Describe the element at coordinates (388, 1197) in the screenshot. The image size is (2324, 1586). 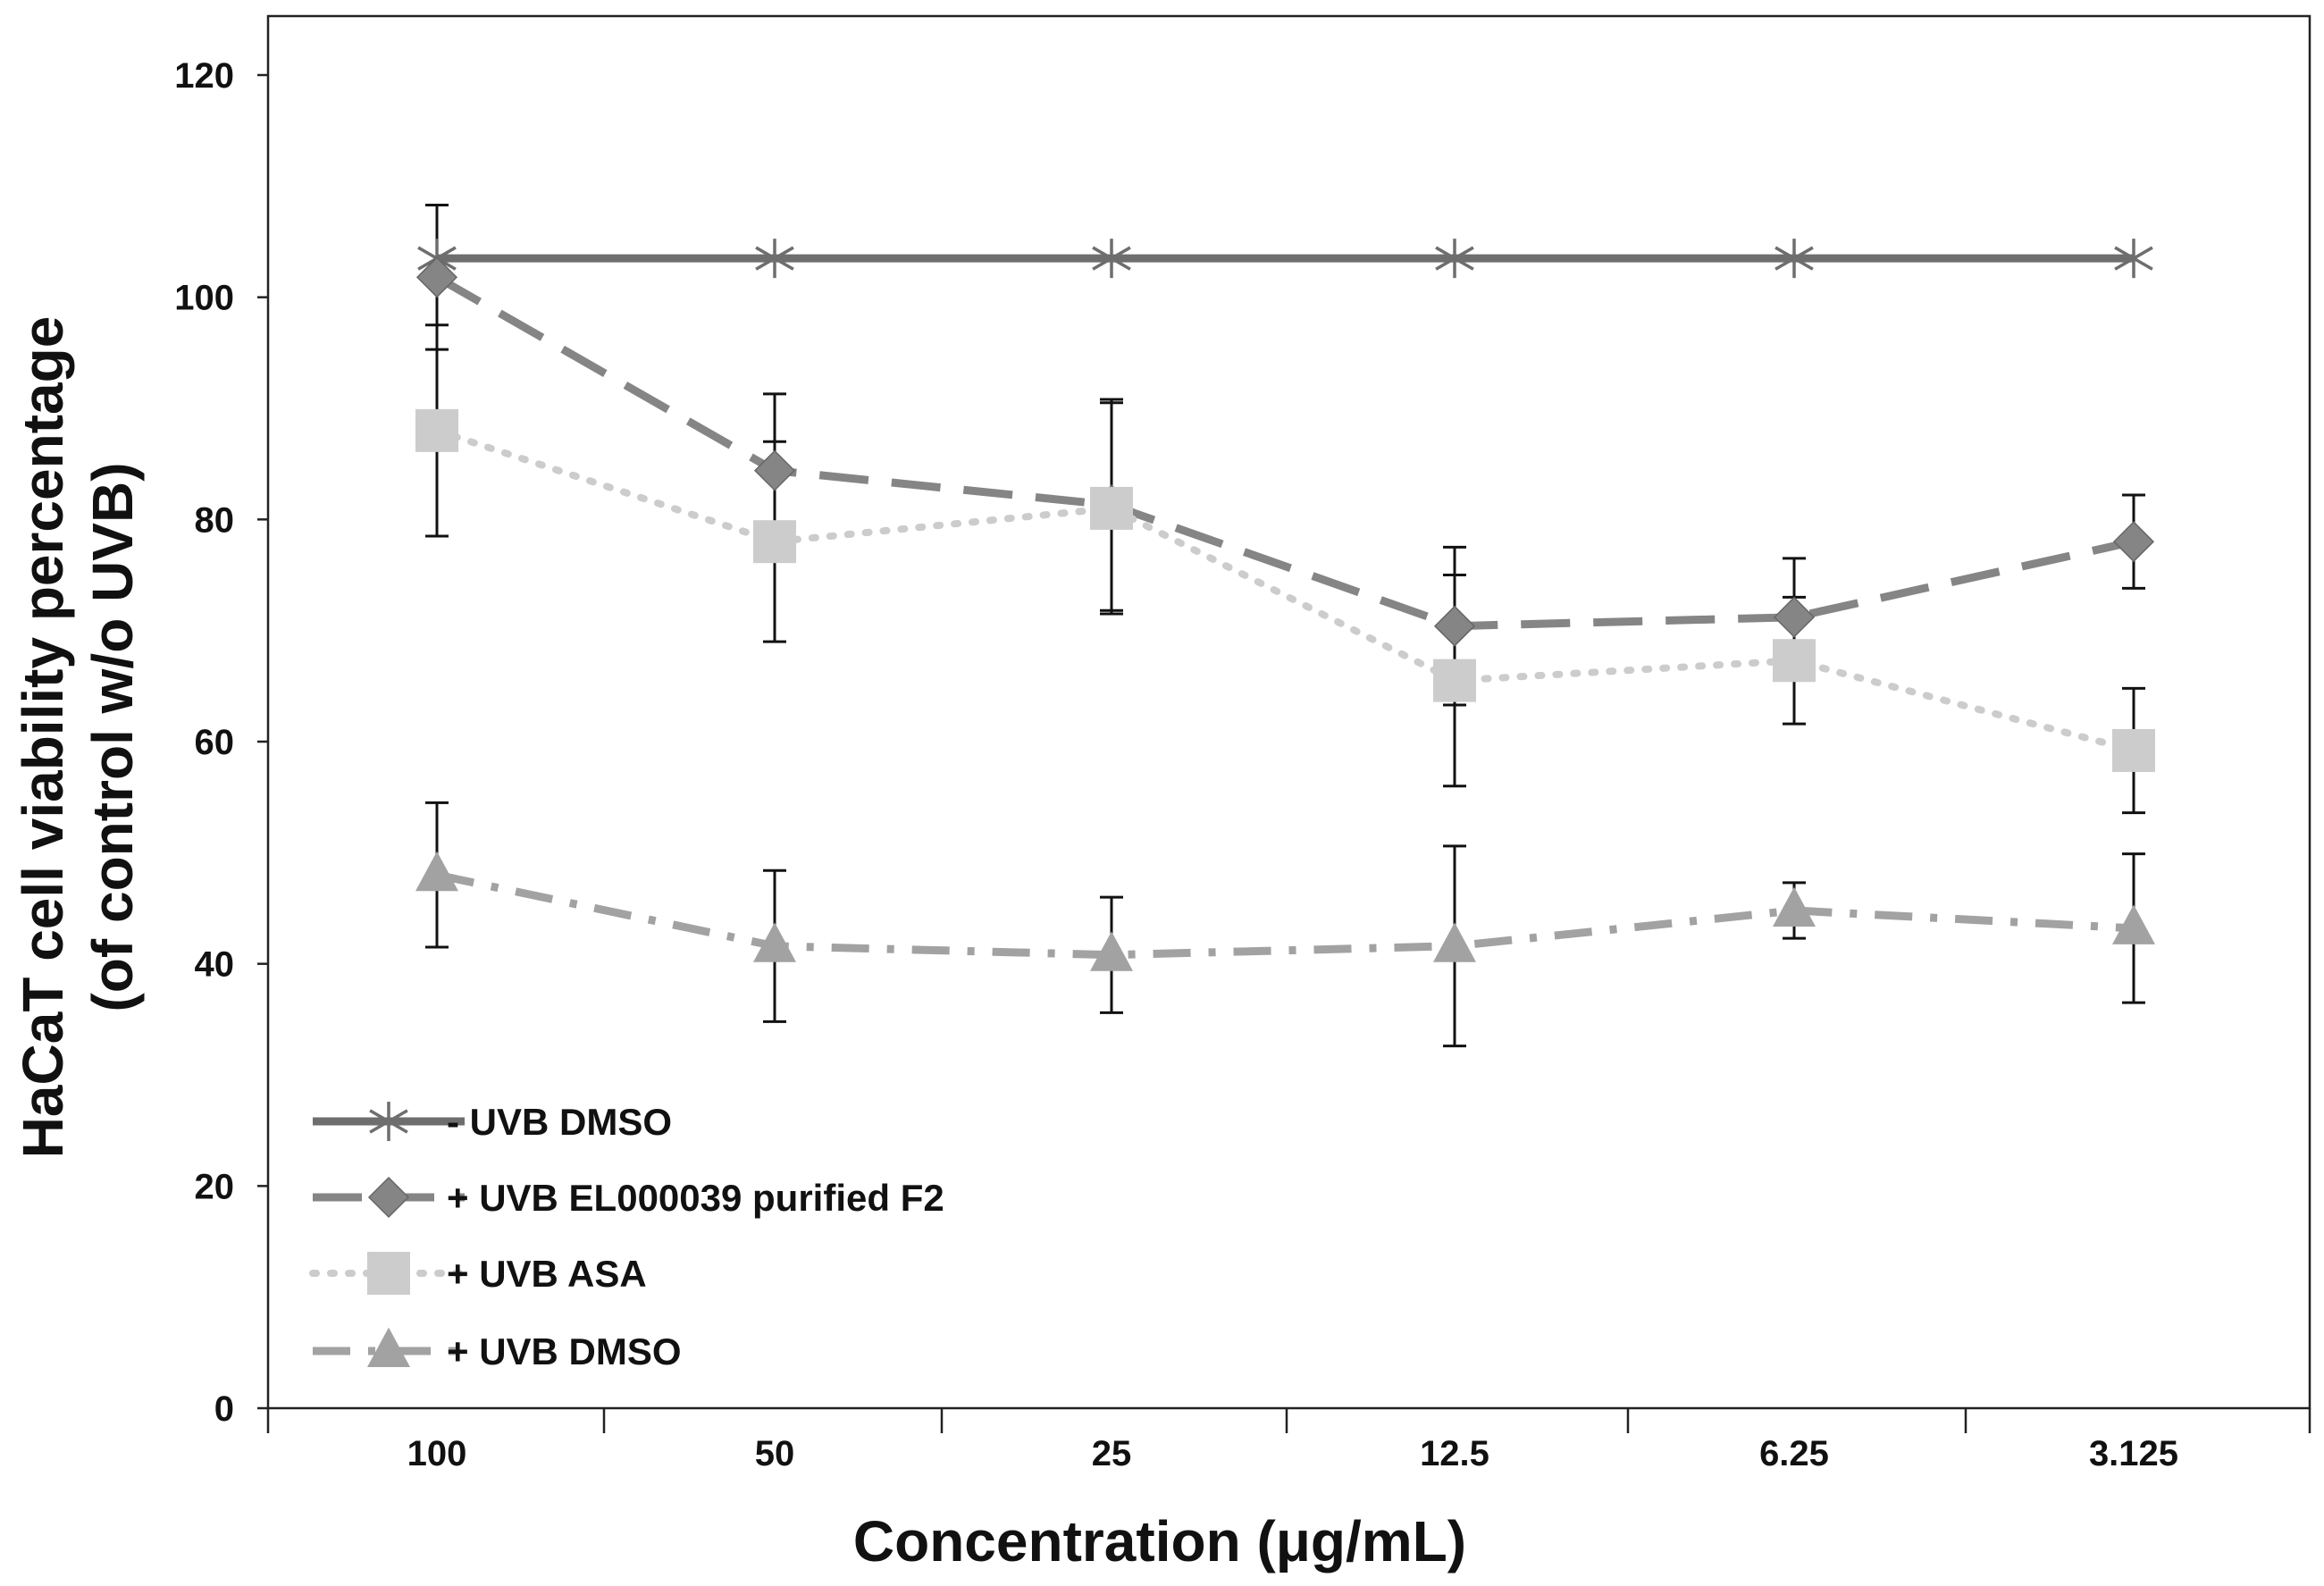
I see `legend-marker-uvb-el000039-purified-f2` at that location.